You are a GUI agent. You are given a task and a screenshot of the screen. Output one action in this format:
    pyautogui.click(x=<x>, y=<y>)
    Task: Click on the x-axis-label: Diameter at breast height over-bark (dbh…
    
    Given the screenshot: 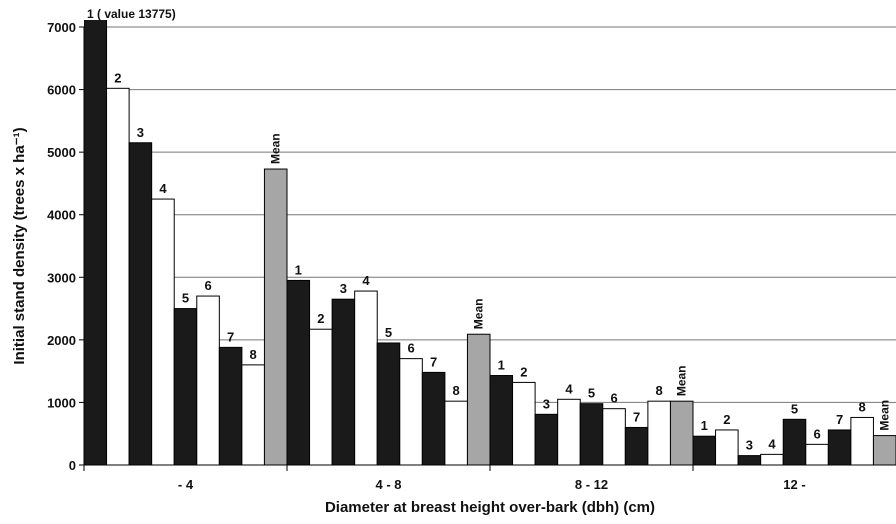 What is the action you would take?
    pyautogui.click(x=490, y=507)
    